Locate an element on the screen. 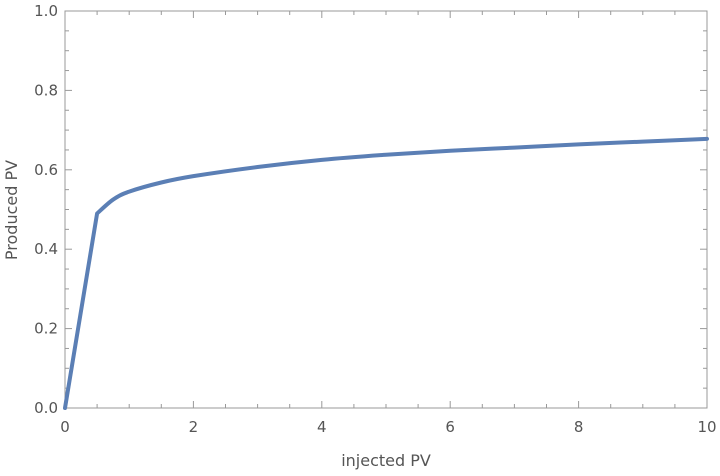  x-tick-label: 8 is located at coordinates (579, 427).